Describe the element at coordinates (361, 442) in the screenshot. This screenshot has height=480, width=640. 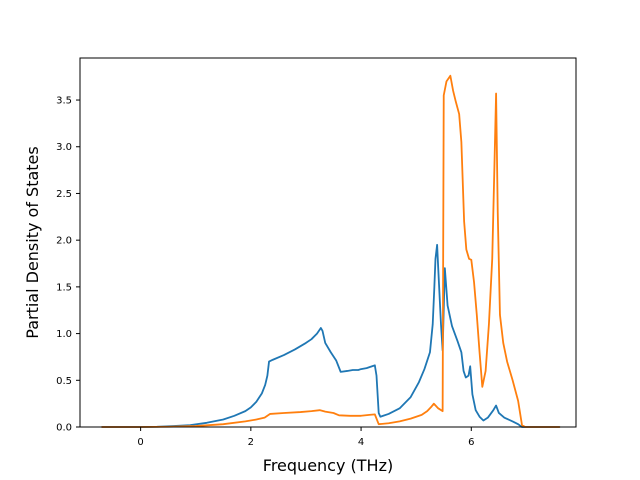
I see `x-tick-label: 4` at that location.